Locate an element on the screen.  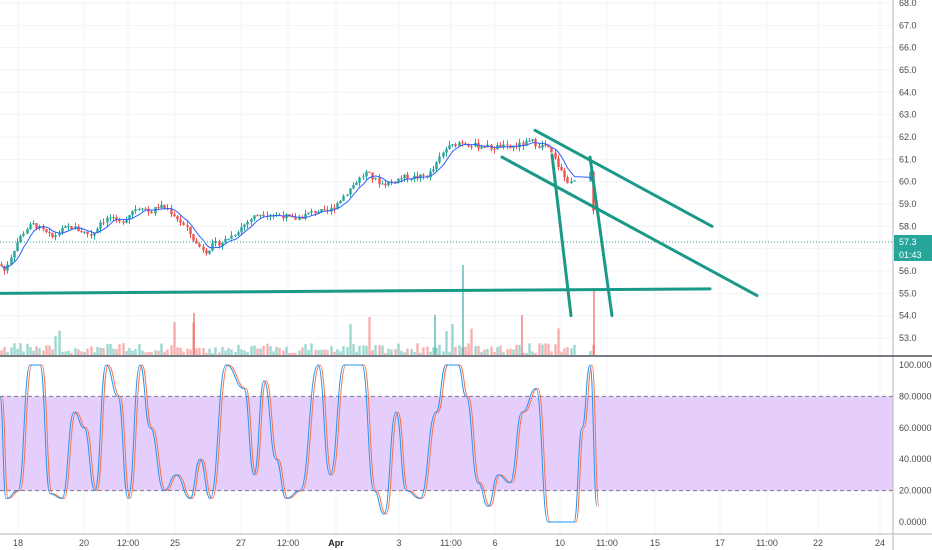
horizontal-support is located at coordinates (356, 291).